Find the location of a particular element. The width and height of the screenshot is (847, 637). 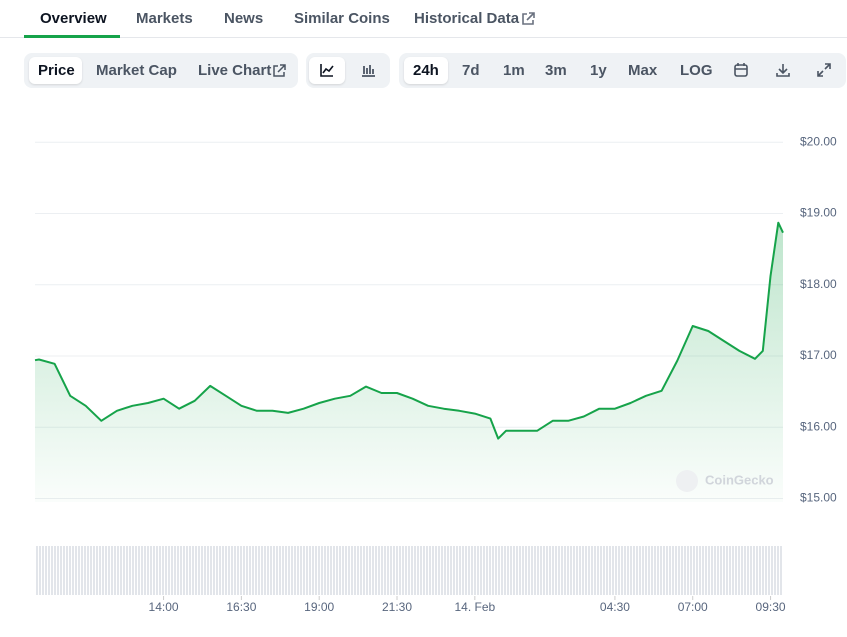

range-button: 1m is located at coordinates (514, 70).